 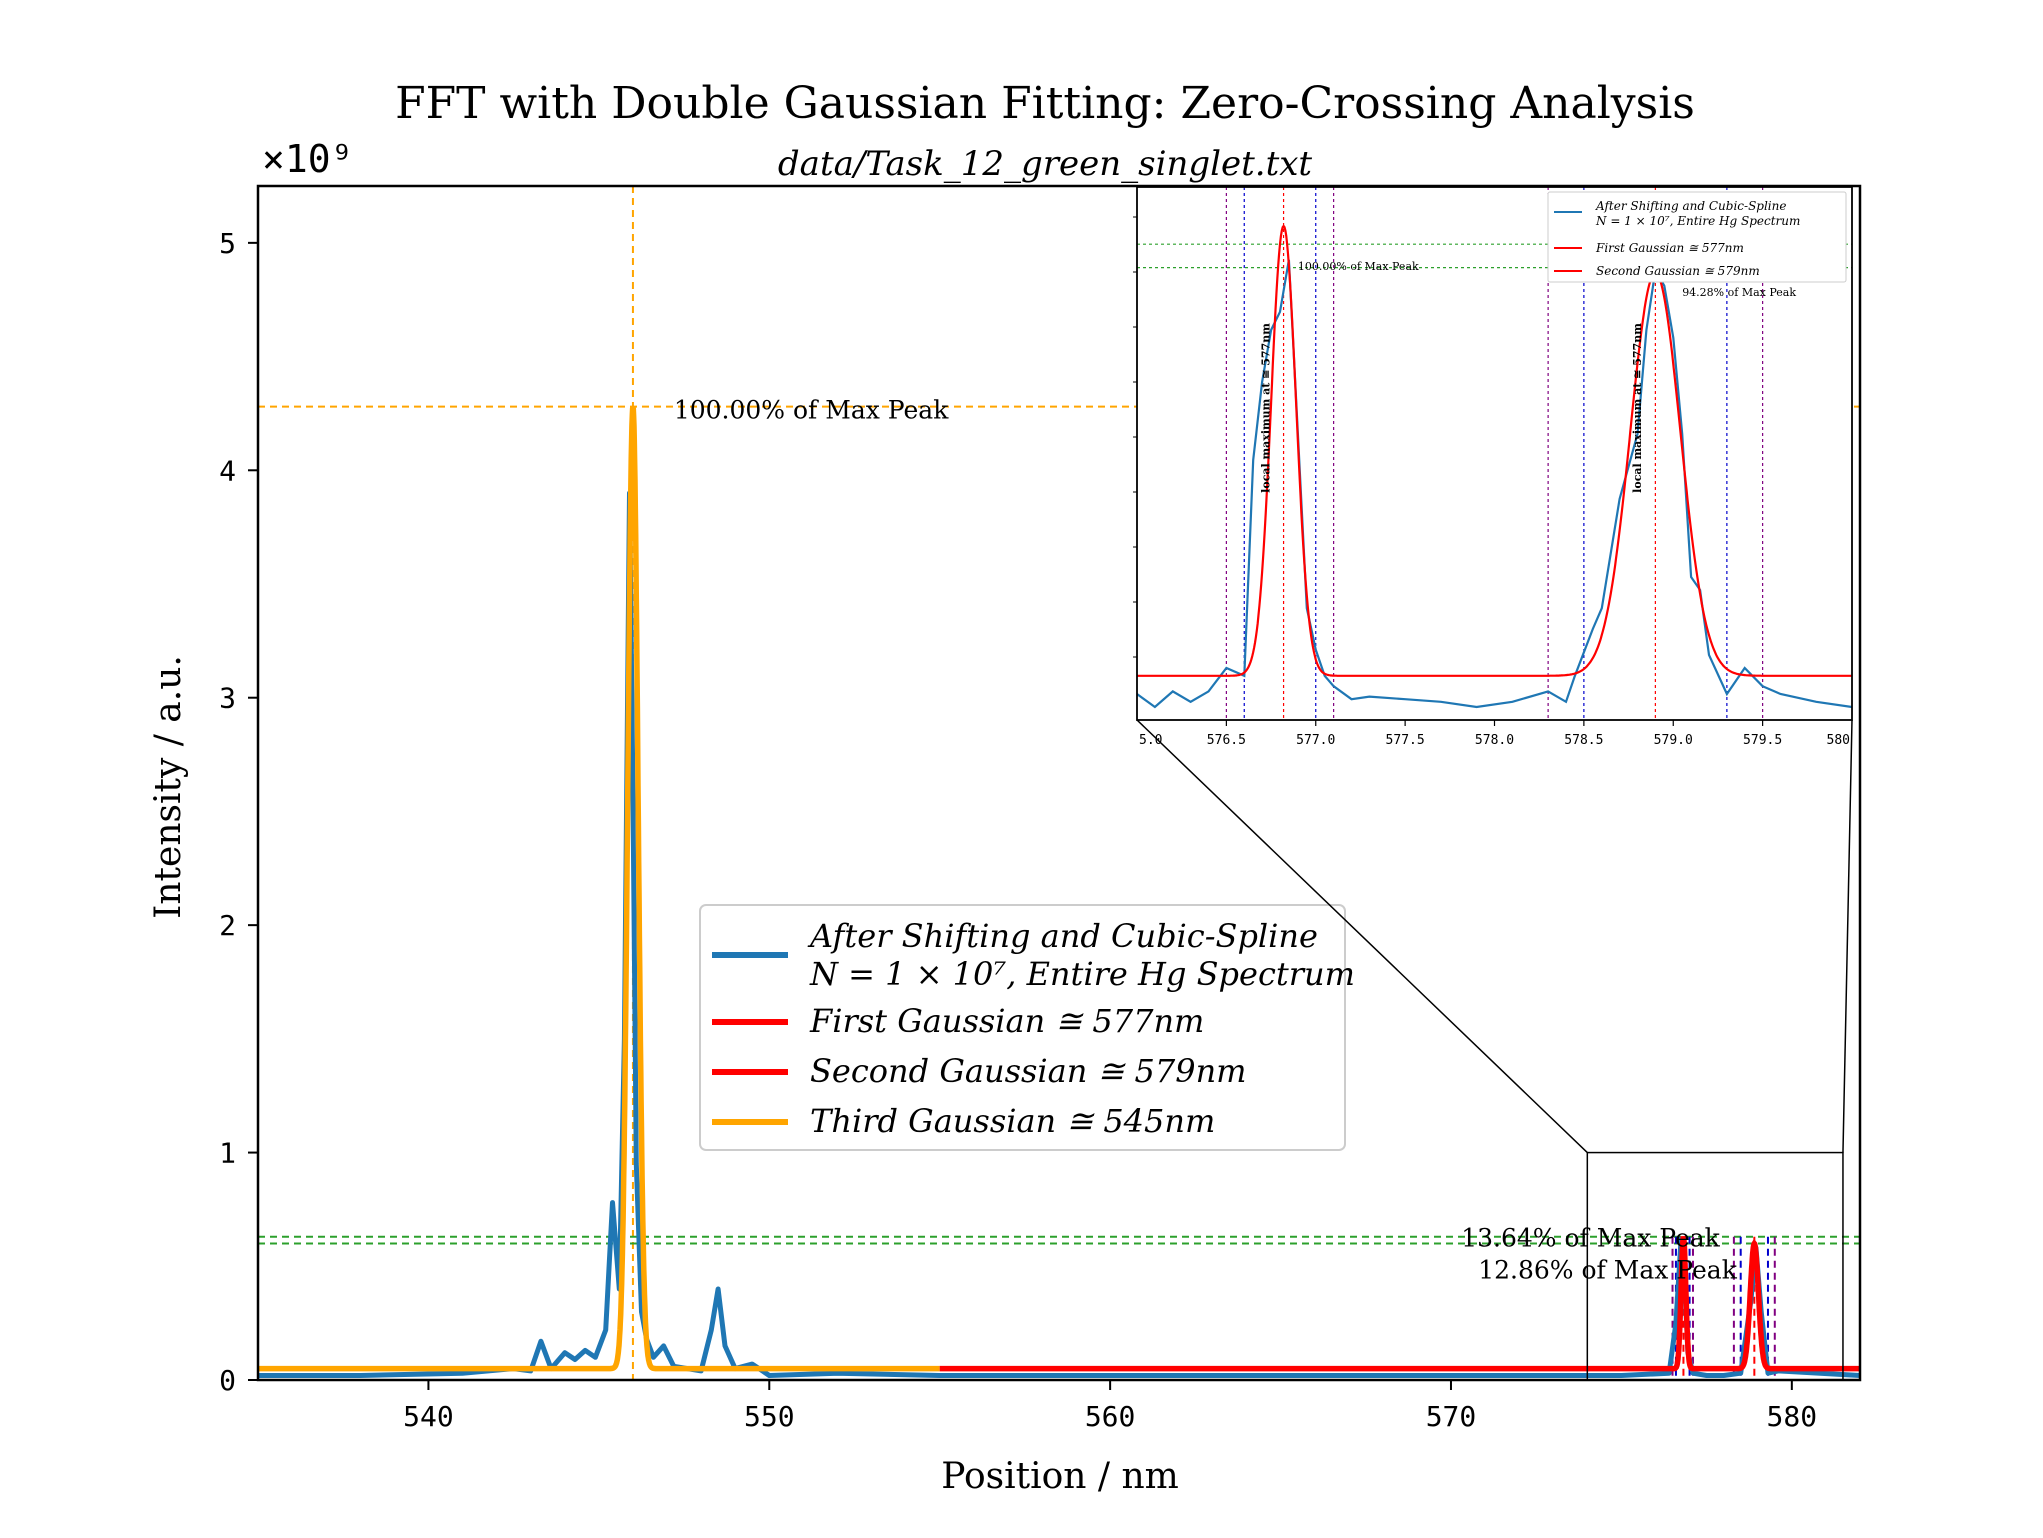 I want to click on chart-subtitle: data/Task_12_green_singlet.txt, so click(x=1045, y=164).